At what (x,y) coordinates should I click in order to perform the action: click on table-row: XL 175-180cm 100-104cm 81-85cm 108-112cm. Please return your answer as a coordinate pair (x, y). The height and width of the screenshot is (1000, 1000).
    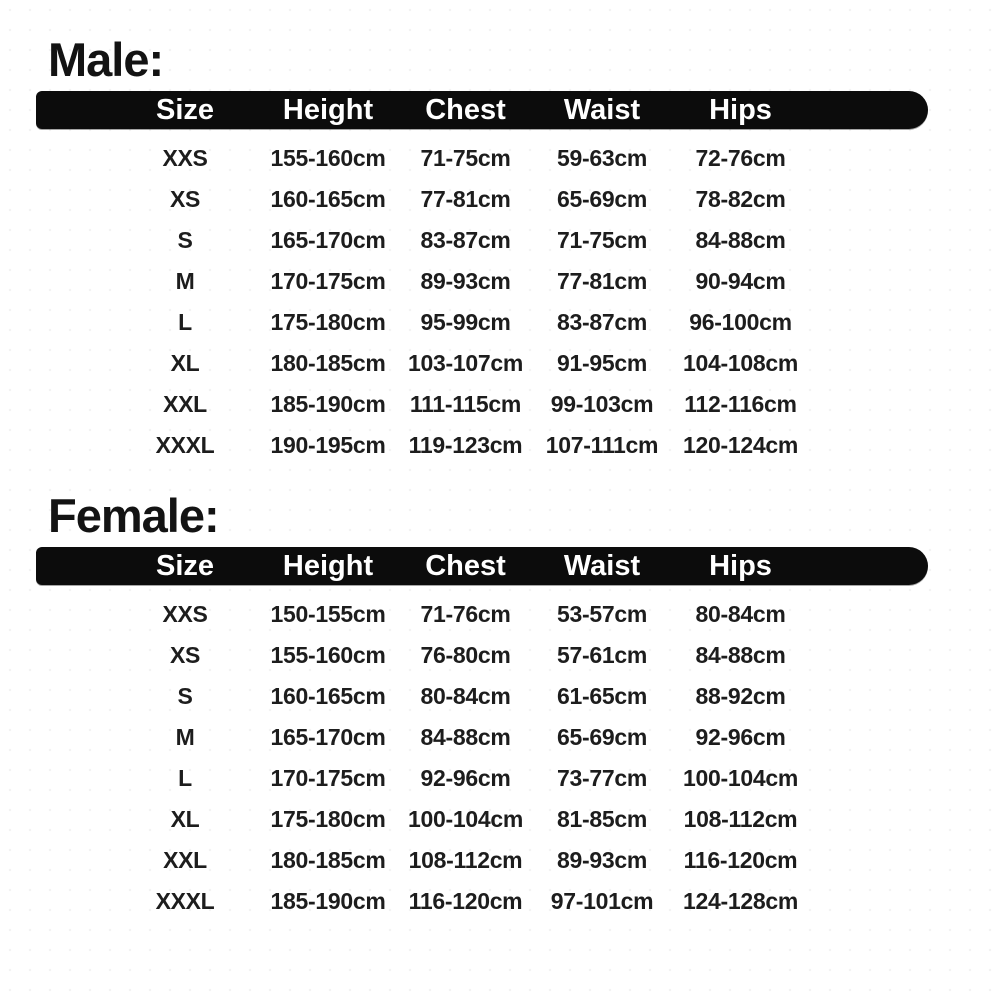
    Looking at the image, I should click on (482, 819).